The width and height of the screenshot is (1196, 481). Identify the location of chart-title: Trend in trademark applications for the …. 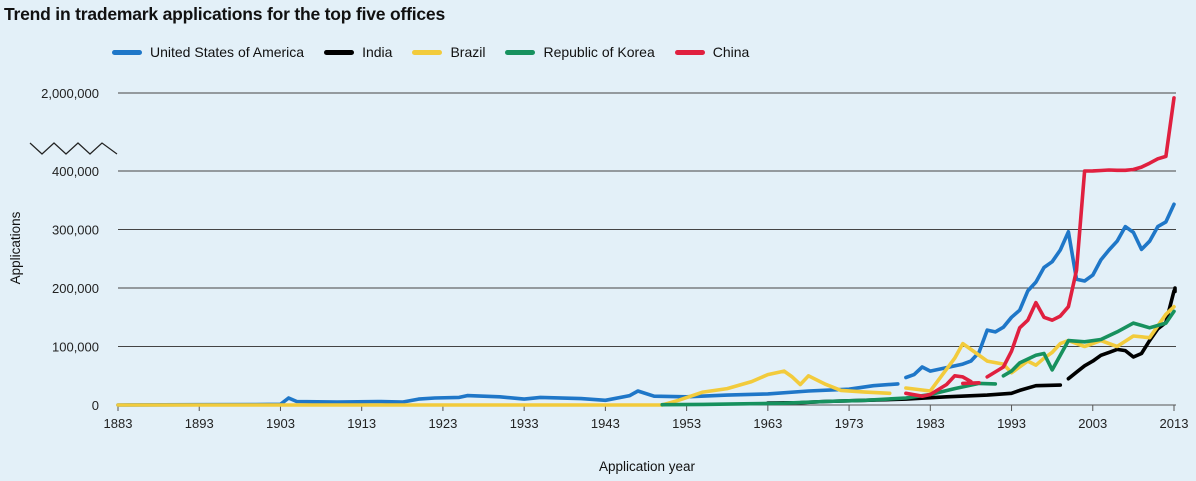
(224, 14).